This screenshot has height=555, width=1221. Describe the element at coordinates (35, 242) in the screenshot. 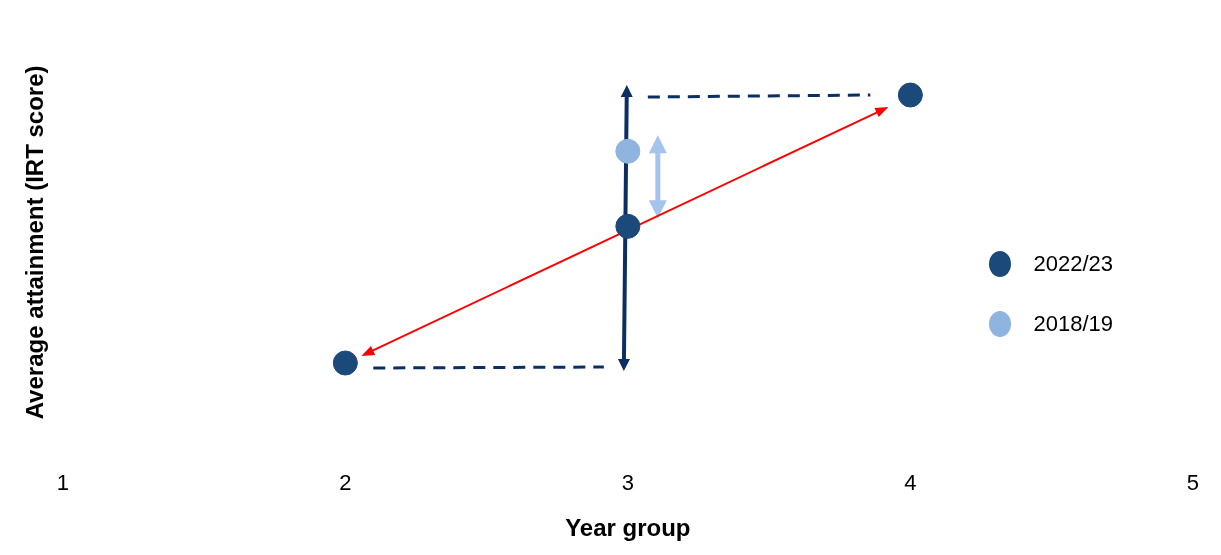

I see `y-axis-title: Average attainment (IRT score)` at that location.